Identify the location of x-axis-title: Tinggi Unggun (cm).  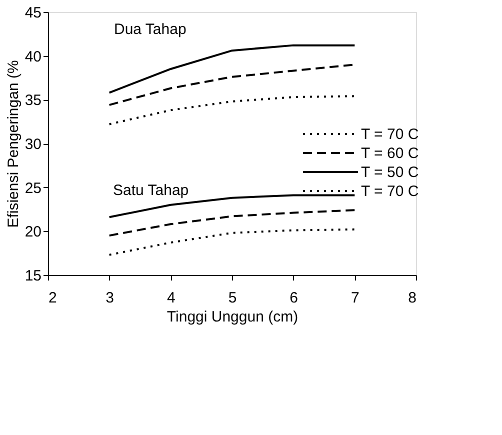
(232, 317).